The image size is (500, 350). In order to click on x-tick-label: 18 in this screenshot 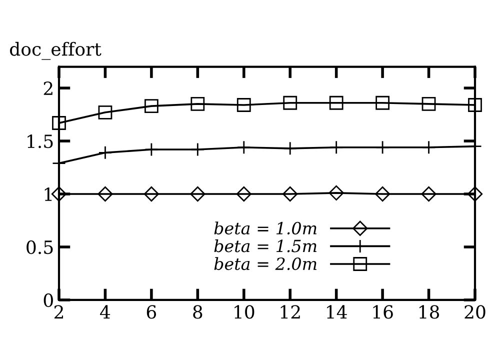, I will do `click(429, 312)`.